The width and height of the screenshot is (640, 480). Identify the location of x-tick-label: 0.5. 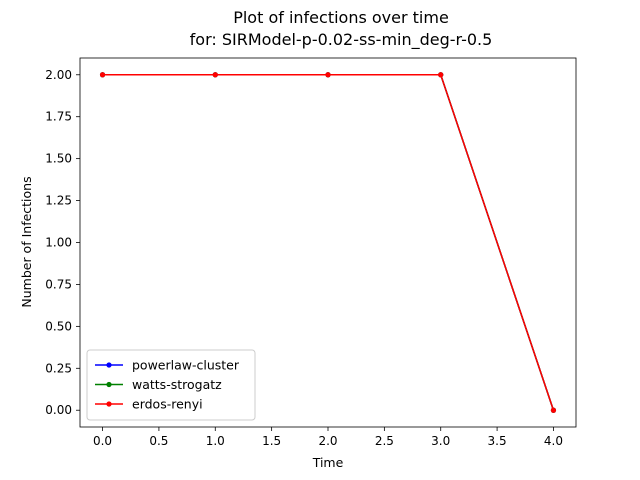
(158, 441).